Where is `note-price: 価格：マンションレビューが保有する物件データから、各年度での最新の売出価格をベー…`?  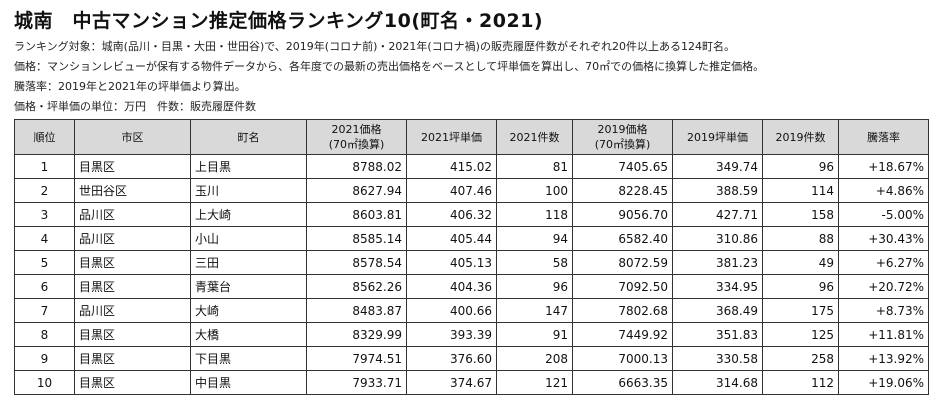
note-price: 価格：マンションレビューが保有する物件データから、各年度での最新の売出価格をベー… is located at coordinates (389, 66).